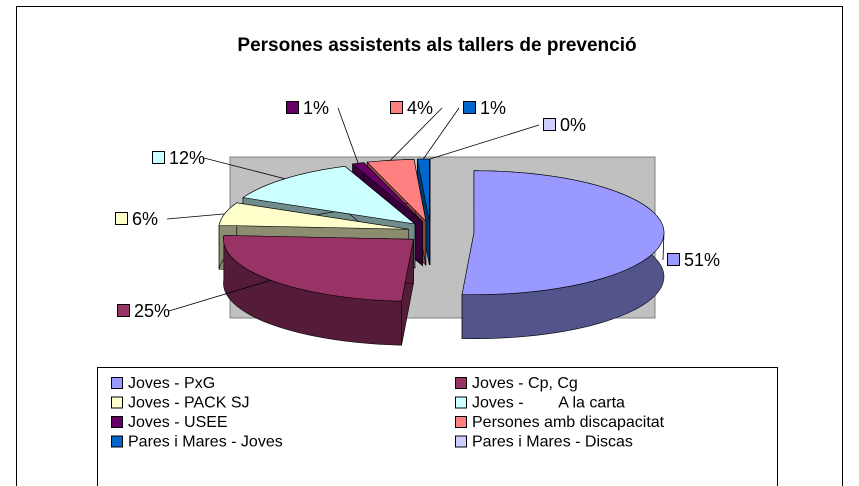 The height and width of the screenshot is (486, 859). Describe the element at coordinates (573, 125) in the screenshot. I see `data-label: 0%` at that location.